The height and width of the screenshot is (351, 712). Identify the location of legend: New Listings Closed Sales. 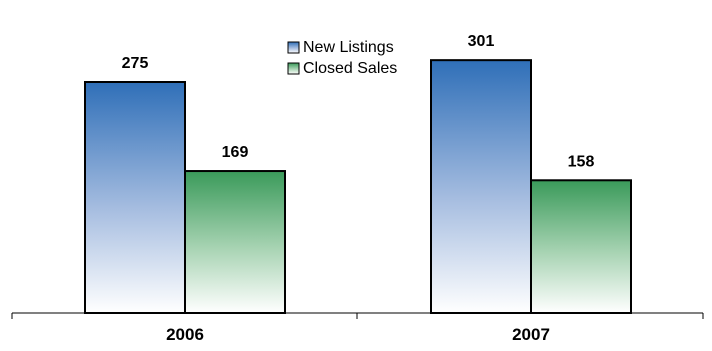
(342, 58).